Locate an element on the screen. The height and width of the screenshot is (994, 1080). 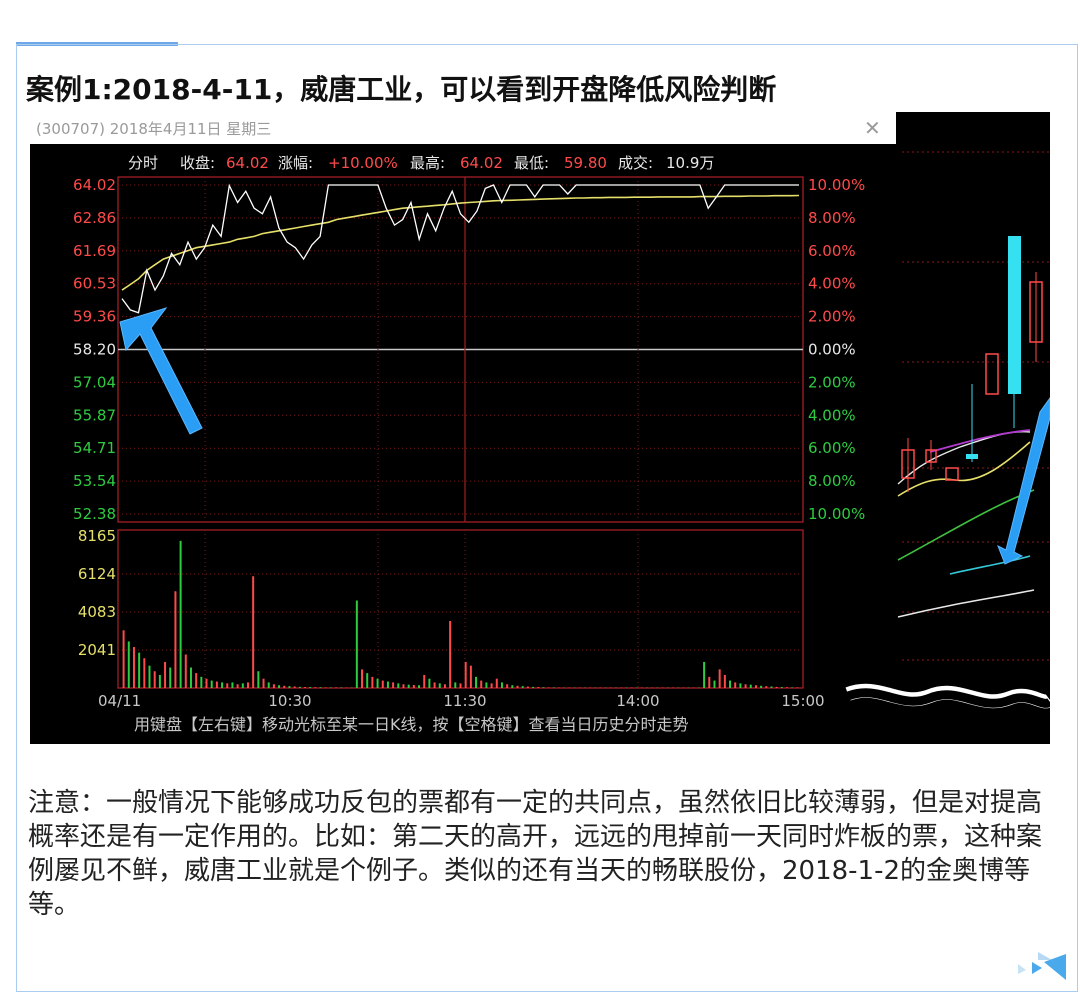
low-label: 最低: is located at coordinates (531, 163).